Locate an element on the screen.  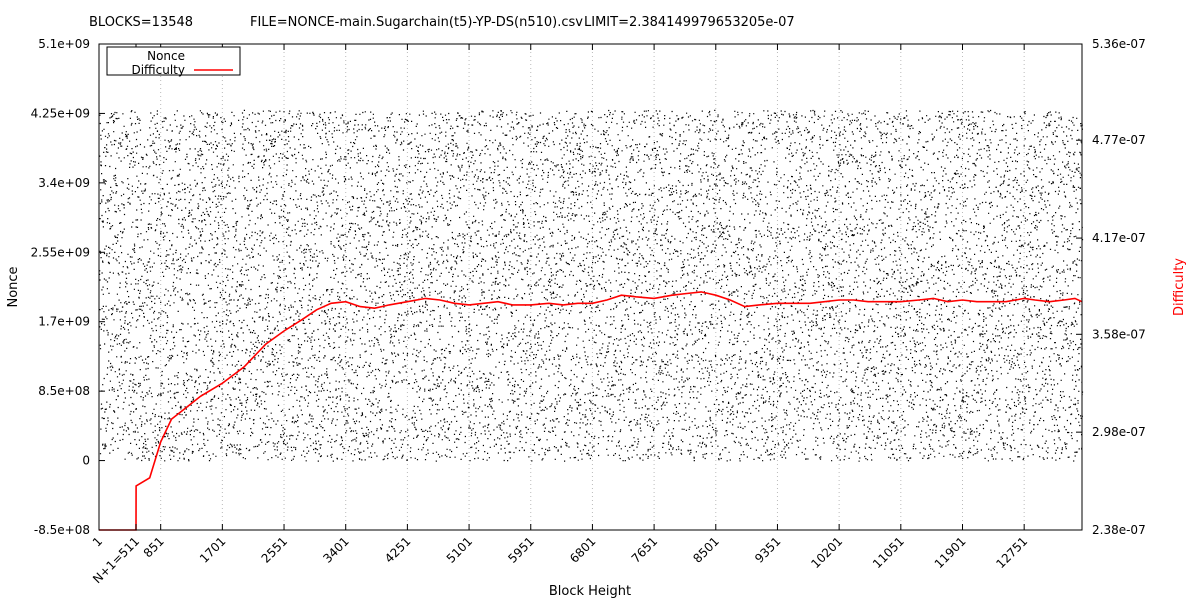
x-tick-label: 7651 is located at coordinates (644, 549).